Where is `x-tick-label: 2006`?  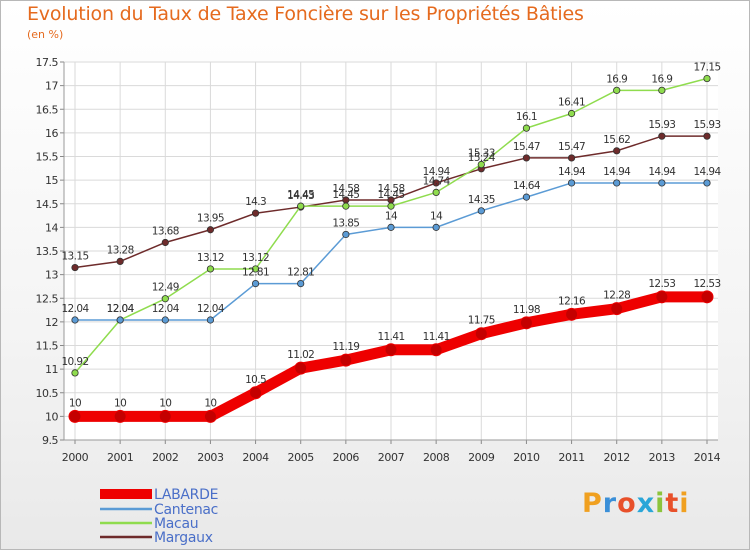
x-tick-label: 2006 is located at coordinates (346, 457).